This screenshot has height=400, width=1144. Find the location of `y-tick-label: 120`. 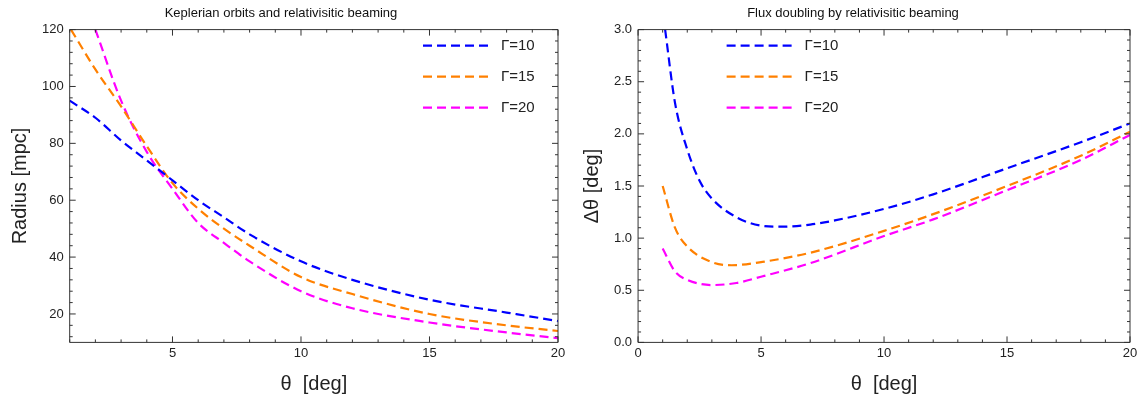

y-tick-label: 120 is located at coordinates (52, 29).